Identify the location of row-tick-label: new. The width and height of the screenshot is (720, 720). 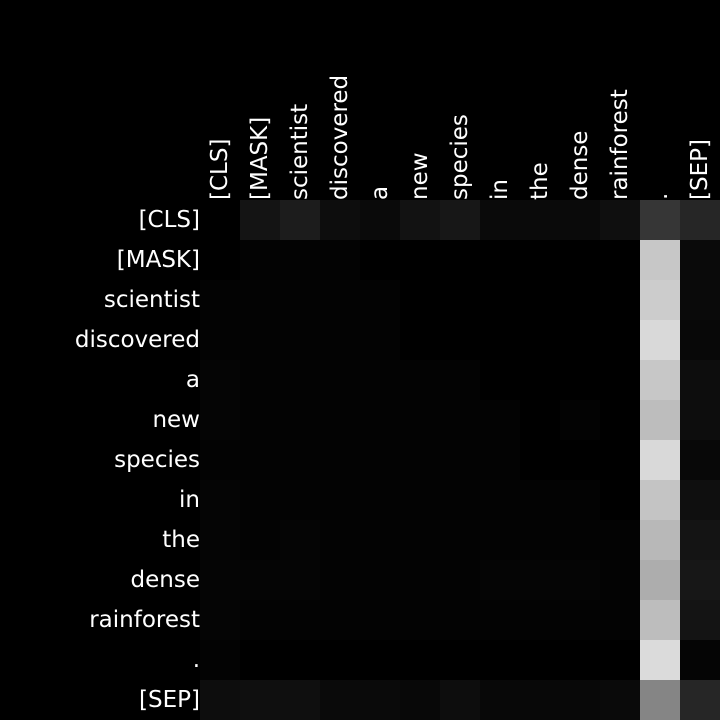
(176, 420).